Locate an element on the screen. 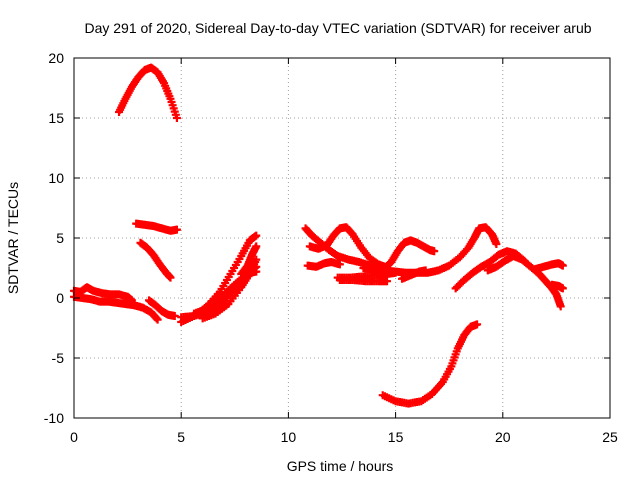 Image resolution: width=640 pixels, height=480 pixels. y-tick-label: 10 is located at coordinates (56, 178).